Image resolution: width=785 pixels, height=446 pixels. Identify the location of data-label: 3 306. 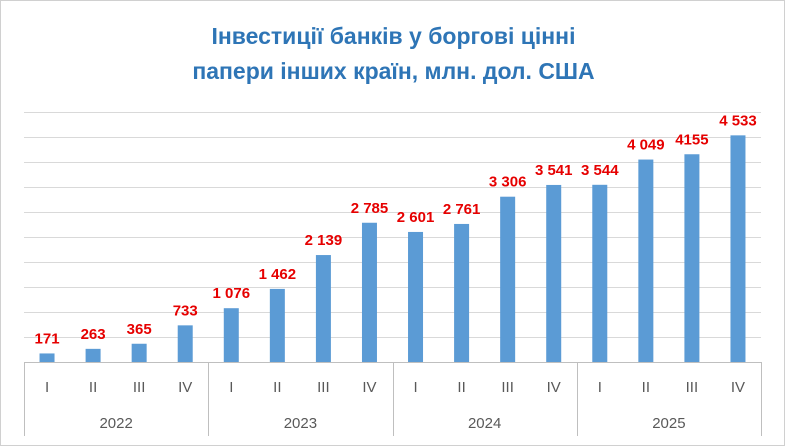
(508, 182).